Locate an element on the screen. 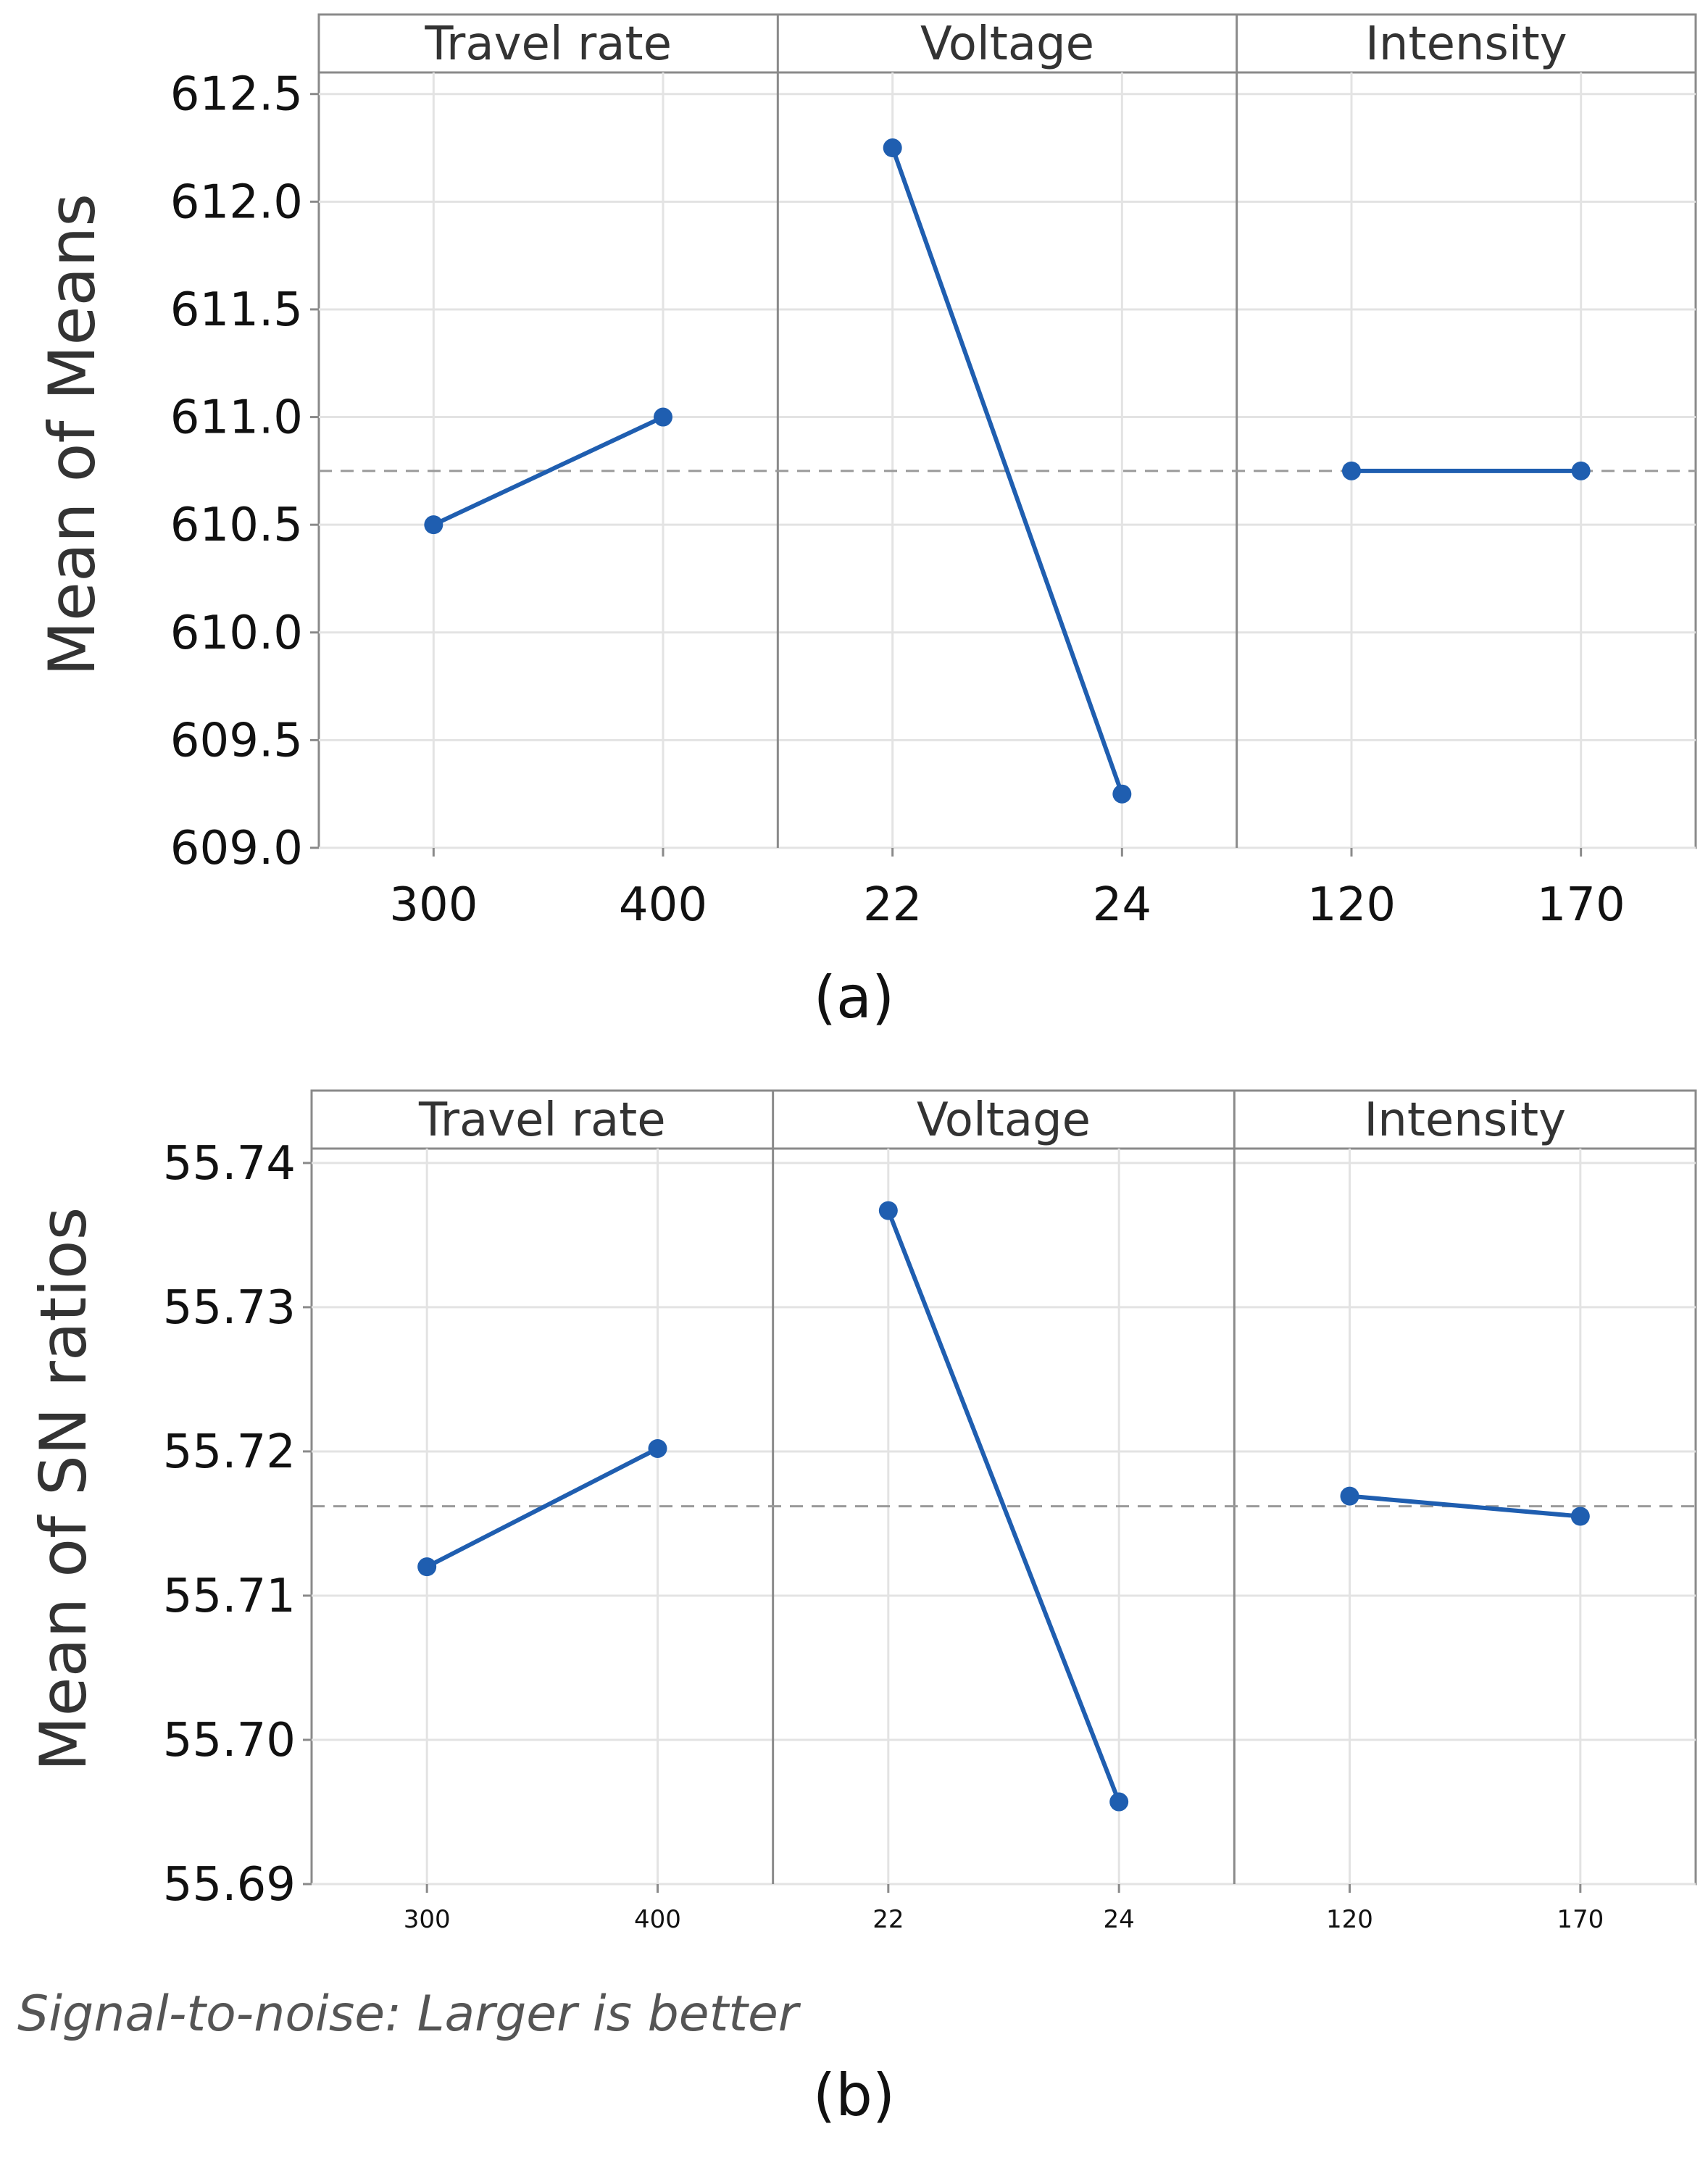 This screenshot has height=2179, width=1708. chart-sn-y-tick-label: 55.71 is located at coordinates (229, 1596).